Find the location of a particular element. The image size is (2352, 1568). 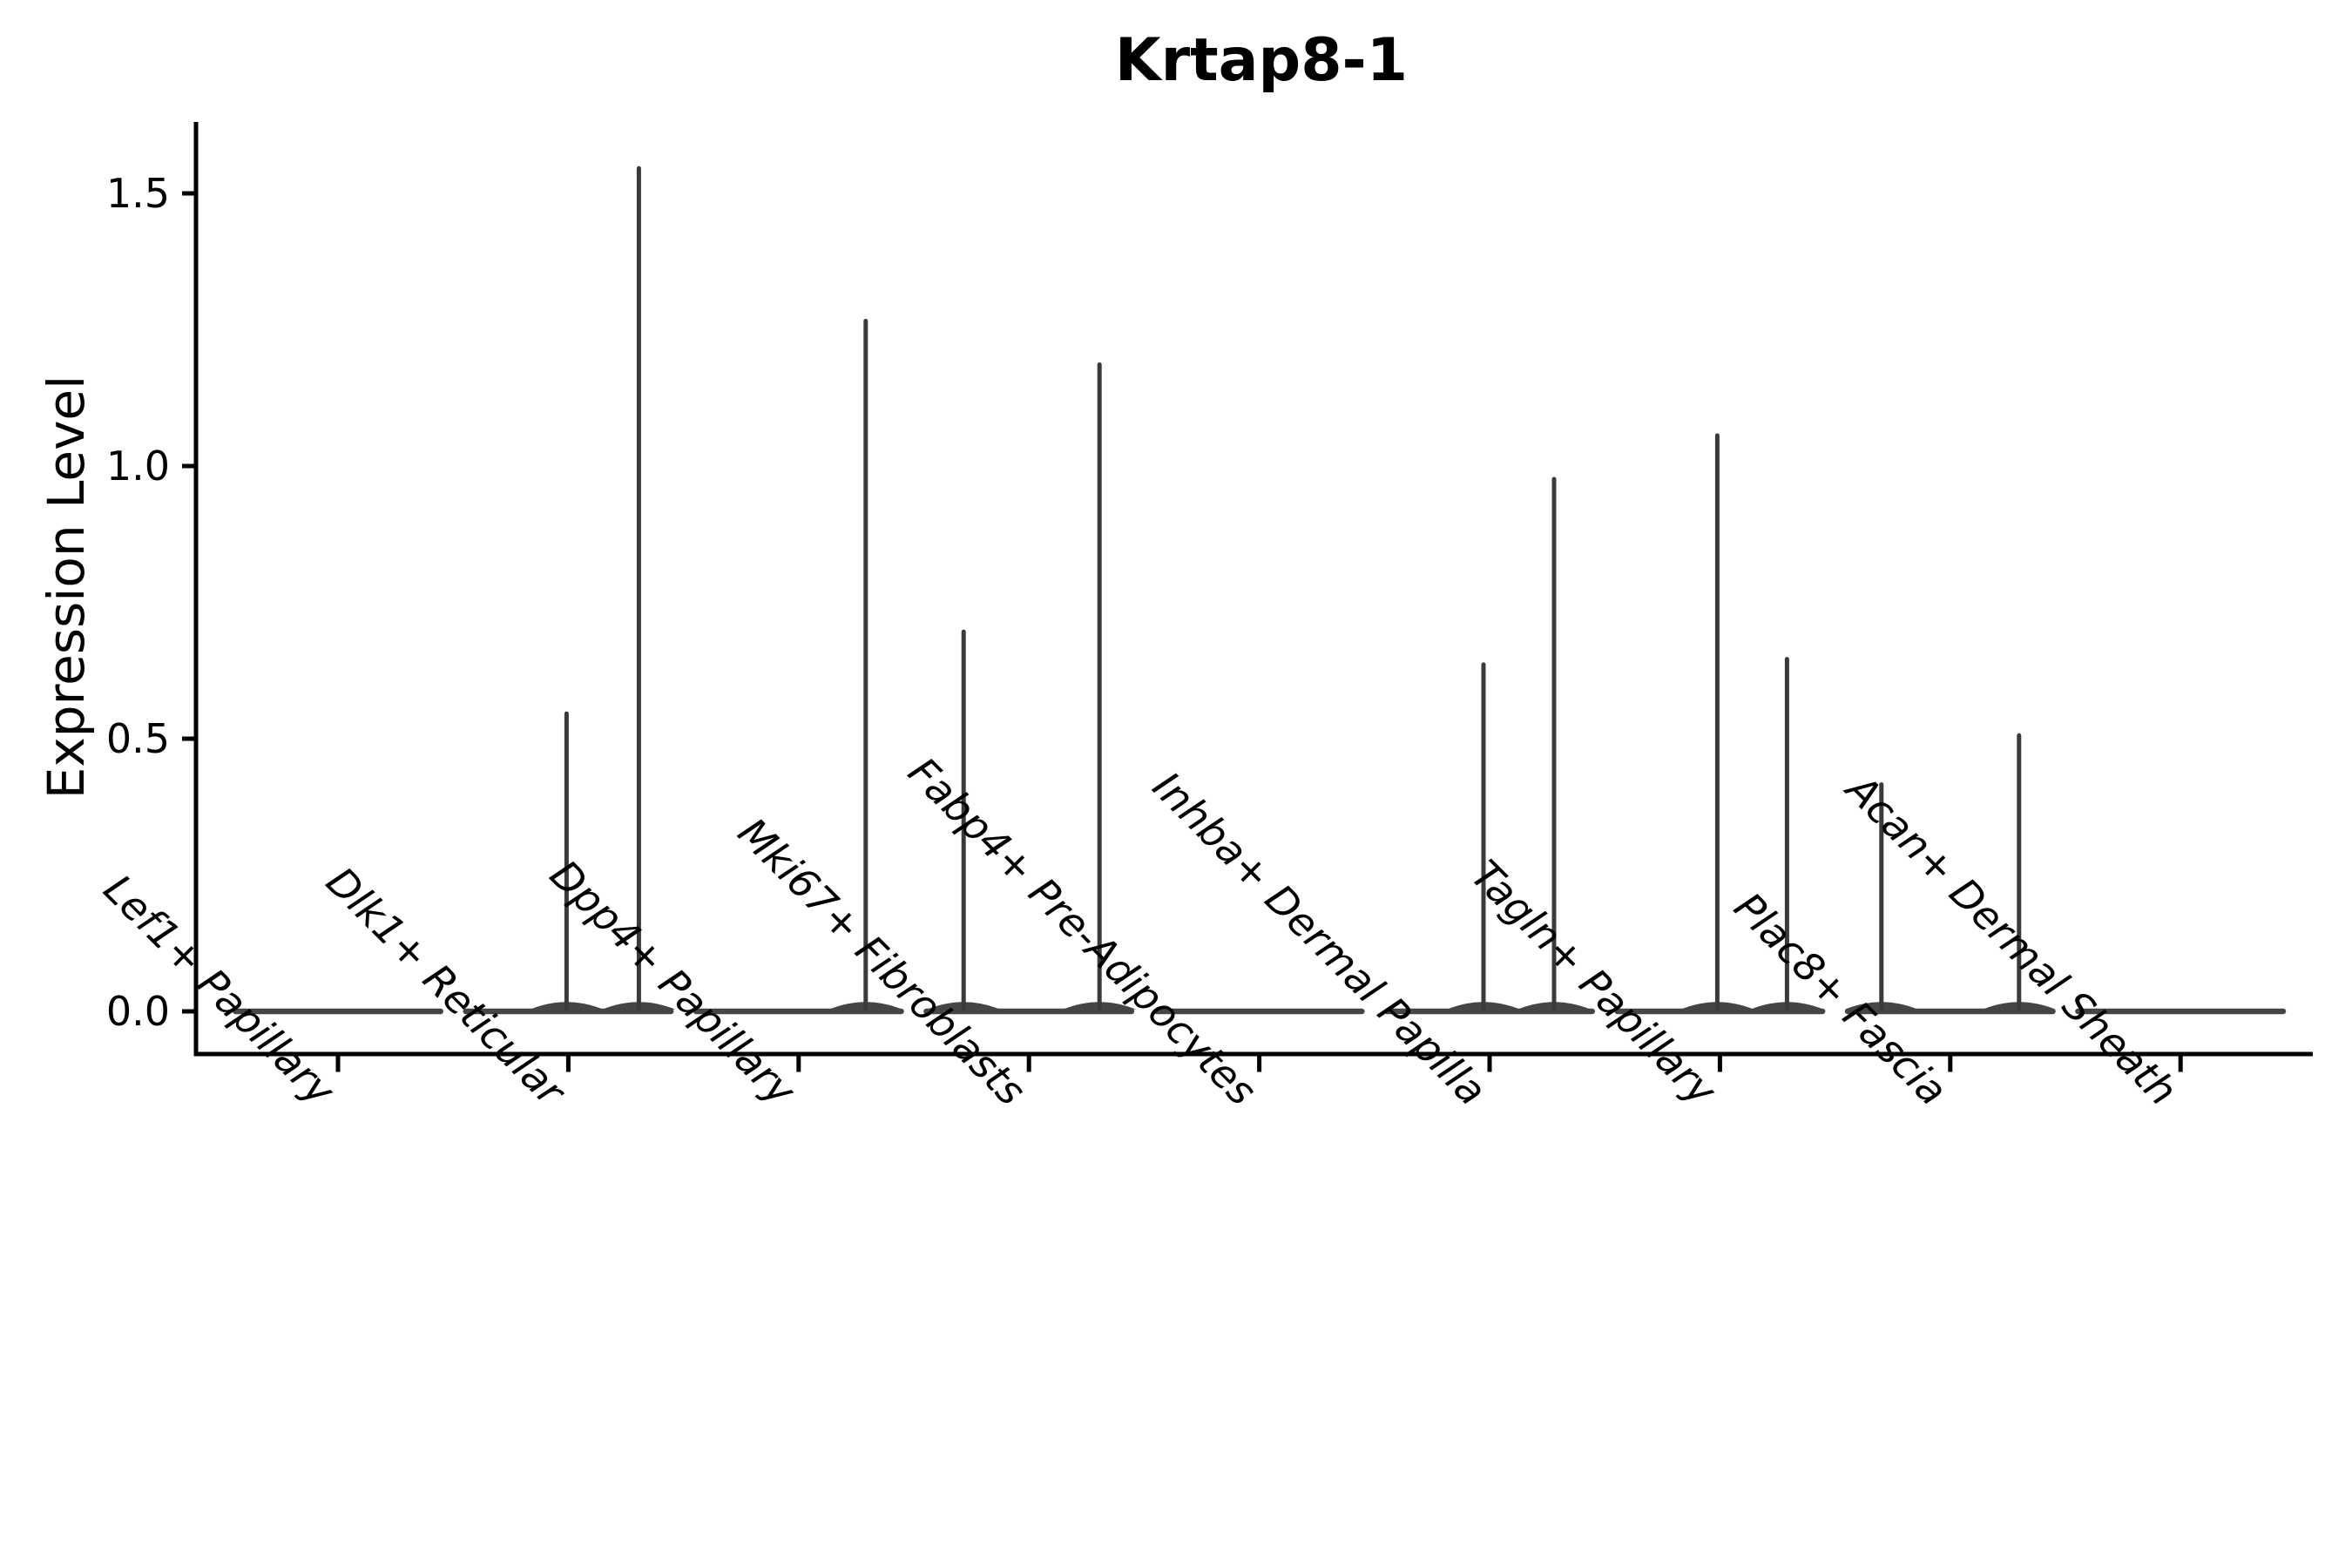

y-tick-label: 1.0 is located at coordinates (138, 466).